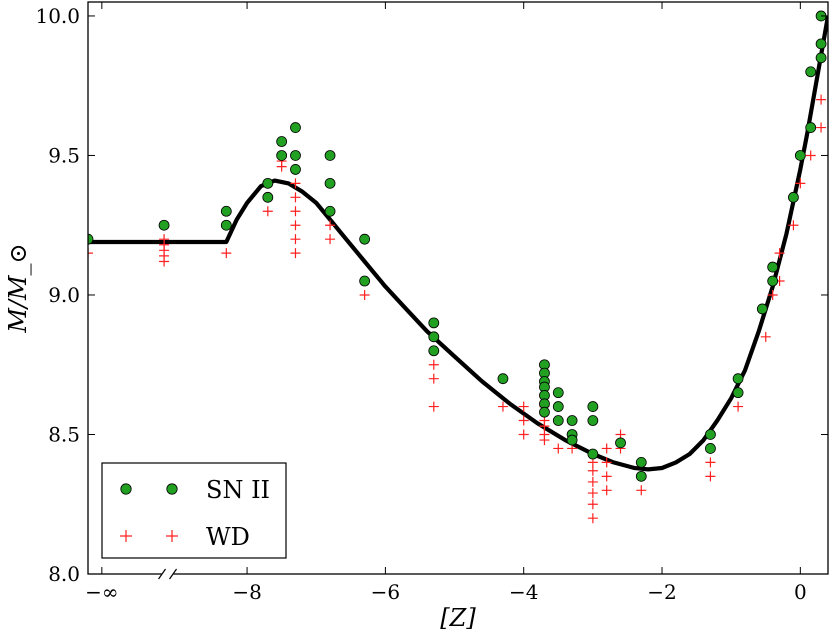 Image resolution: width=830 pixels, height=634 pixels. Describe the element at coordinates (172, 489) in the screenshot. I see `legend-marker-snii-right` at that location.